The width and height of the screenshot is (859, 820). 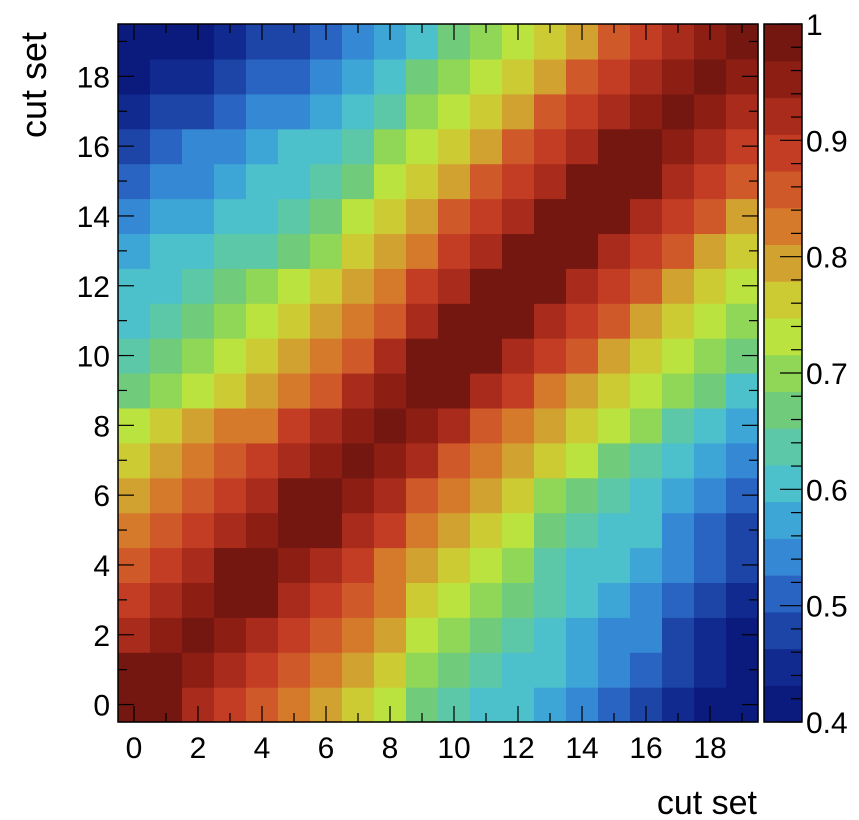 What do you see at coordinates (453, 748) in the screenshot?
I see `x-tick-label: 10` at bounding box center [453, 748].